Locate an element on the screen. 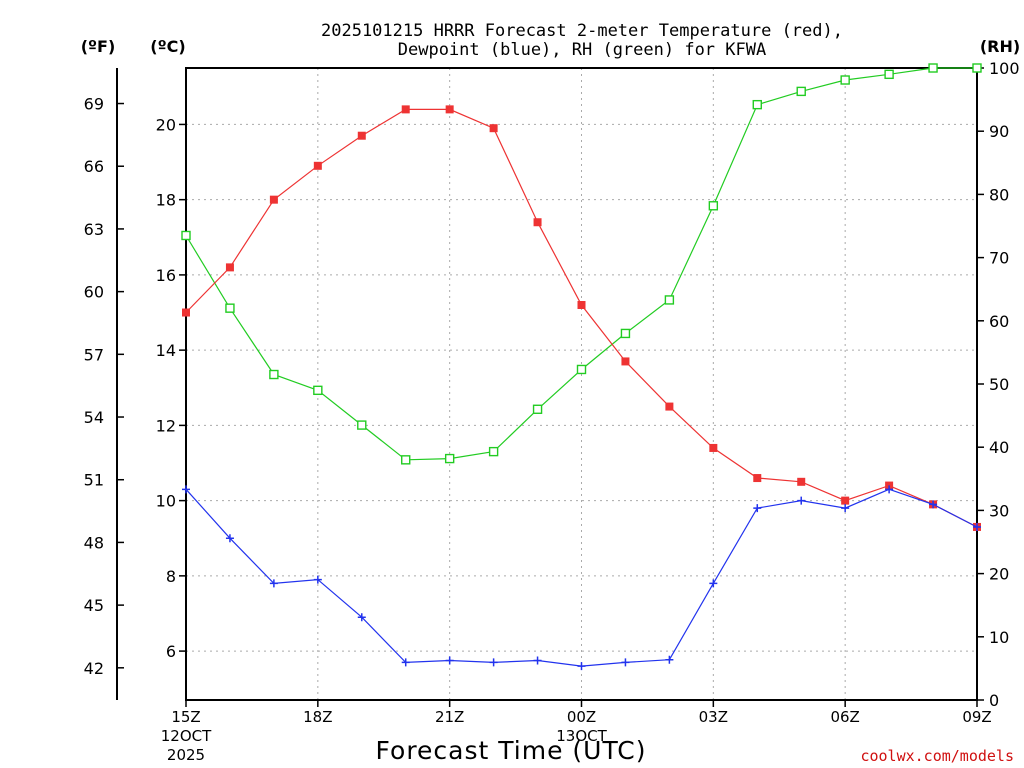 This screenshot has width=1024, height=768. x-tick-label: 21Z is located at coordinates (449, 717).